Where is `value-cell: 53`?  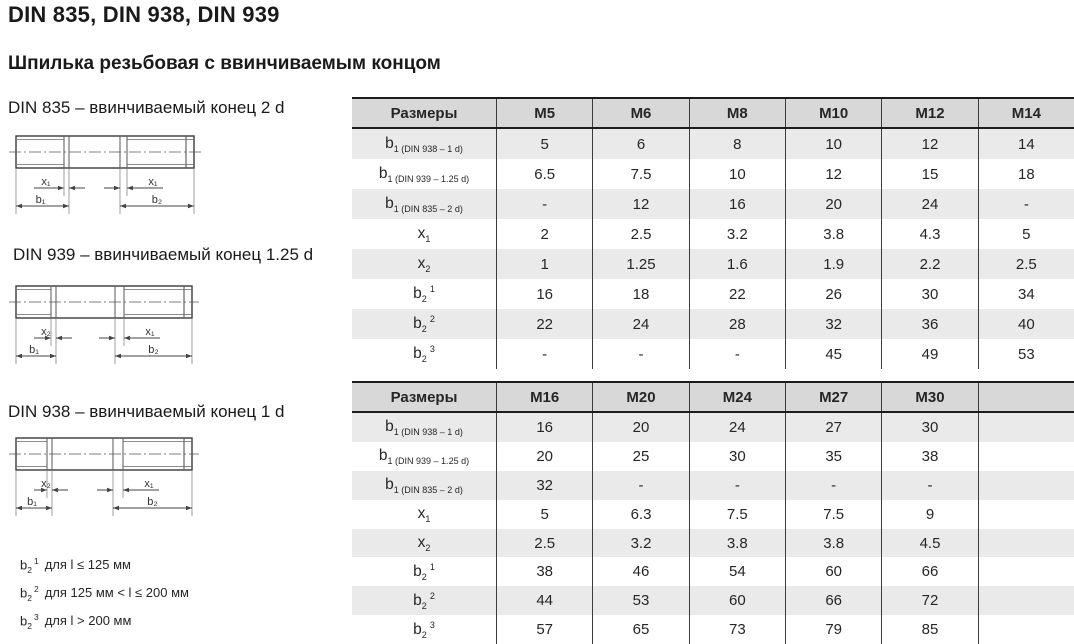
value-cell: 53 is located at coordinates (1025, 354).